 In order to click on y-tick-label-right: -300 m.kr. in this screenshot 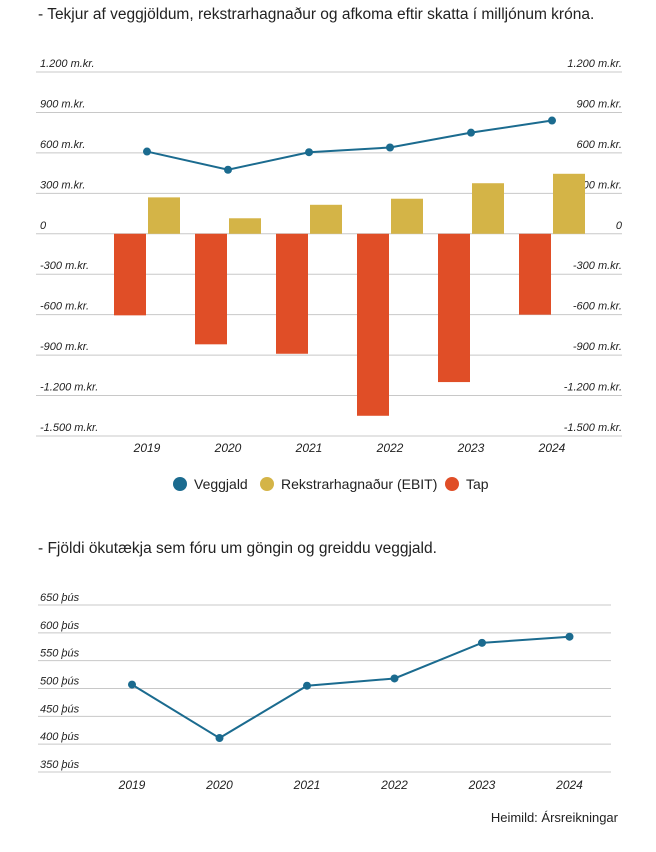, I will do `click(597, 266)`.